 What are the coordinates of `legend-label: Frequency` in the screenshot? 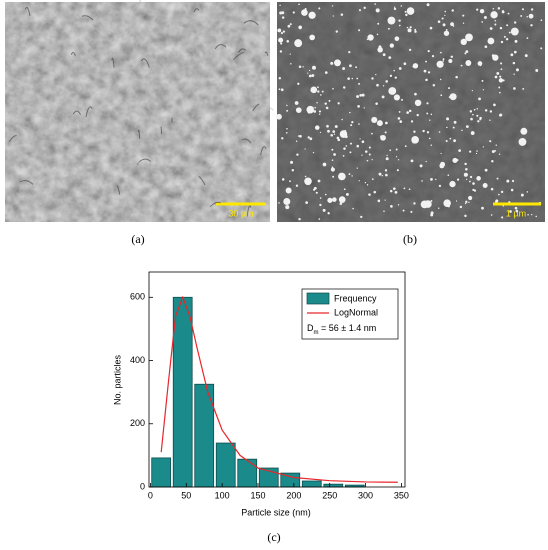 It's located at (355, 298).